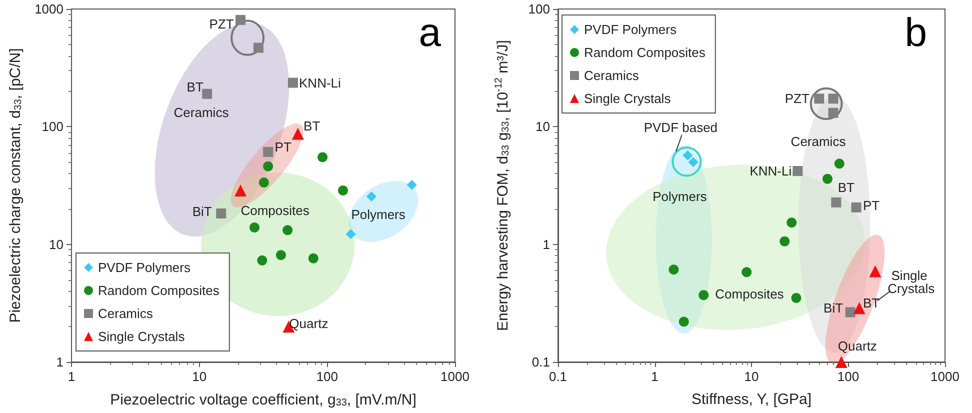  I want to click on y-axis-title: Energy harvesting FOM, d33 g33, [10-12 m³/J], so click(503, 185).